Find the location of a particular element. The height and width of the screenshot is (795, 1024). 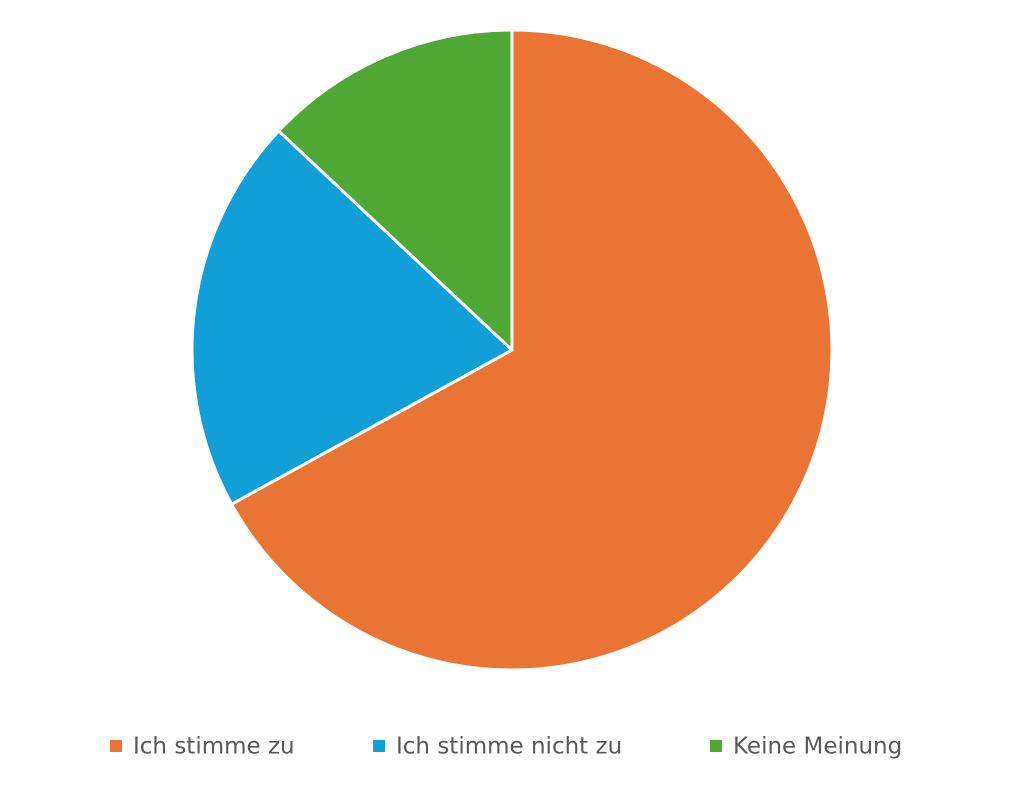

legend-label: Ich stimme nicht zu is located at coordinates (509, 747).